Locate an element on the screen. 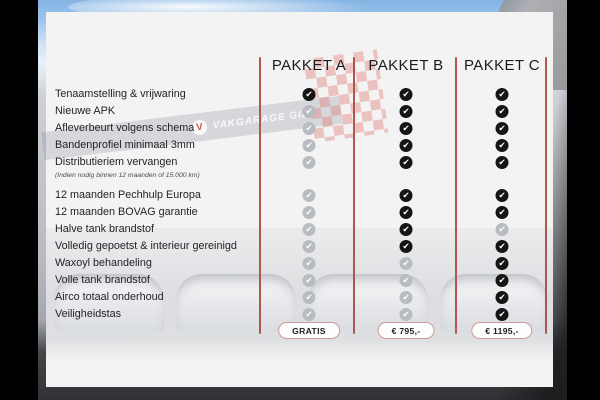 Image resolution: width=600 pixels, height=400 pixels. price-button-pakket-c: € 1195,- is located at coordinates (502, 330).